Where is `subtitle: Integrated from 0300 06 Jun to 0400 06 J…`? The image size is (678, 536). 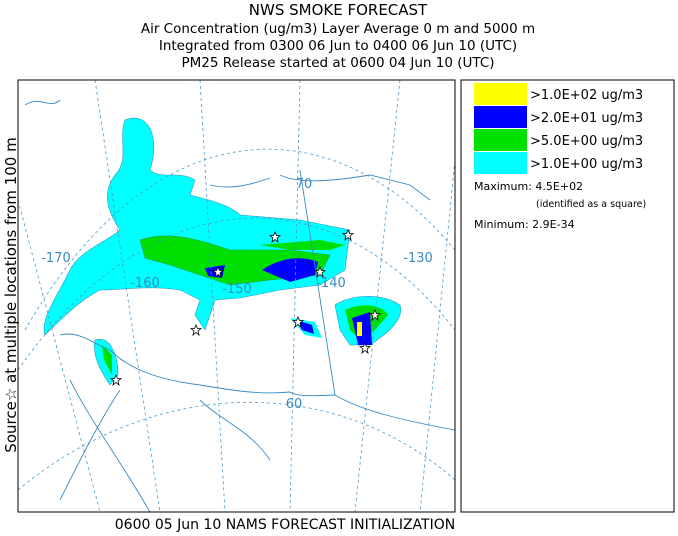
subtitle: Integrated from 0300 06 Jun to 0400 06 J… is located at coordinates (338, 46).